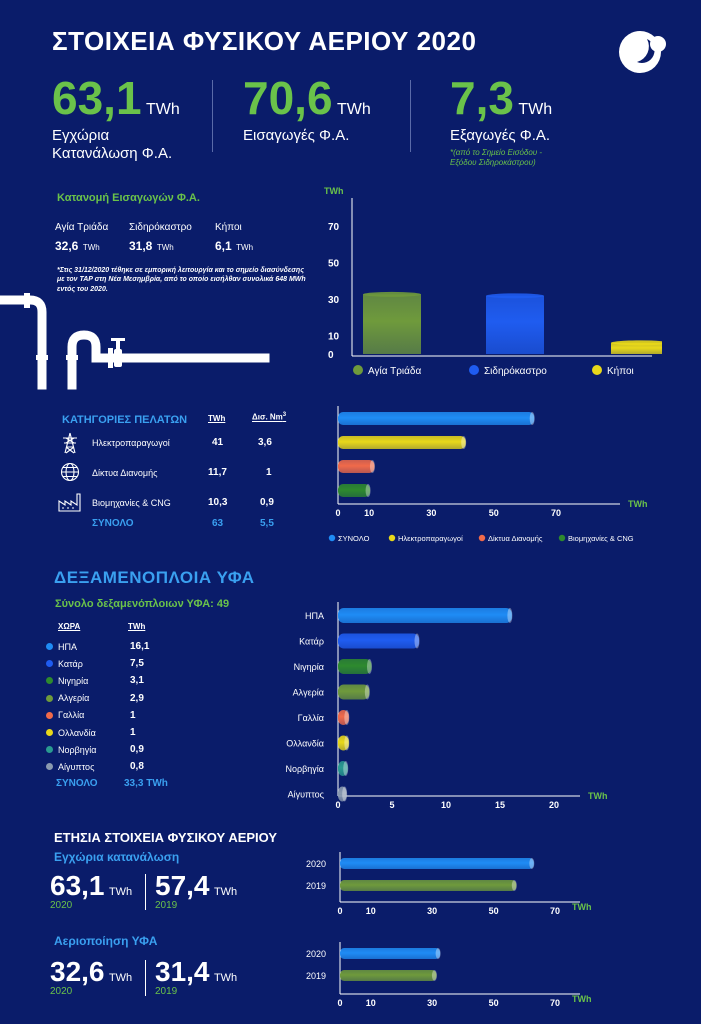 Image resolution: width=701 pixels, height=1024 pixels. Describe the element at coordinates (515, 371) in the screenshot. I see `legend-label: Σιδηρόκαστρο` at that location.